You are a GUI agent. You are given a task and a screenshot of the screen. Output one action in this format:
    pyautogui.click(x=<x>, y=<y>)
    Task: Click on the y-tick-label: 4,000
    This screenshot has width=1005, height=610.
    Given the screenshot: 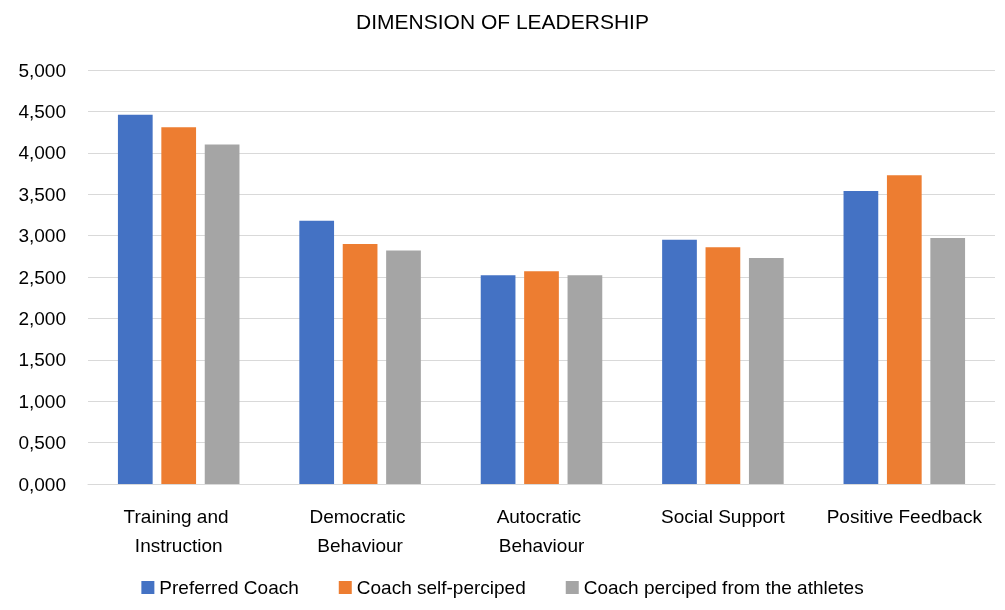 What is the action you would take?
    pyautogui.click(x=42, y=153)
    